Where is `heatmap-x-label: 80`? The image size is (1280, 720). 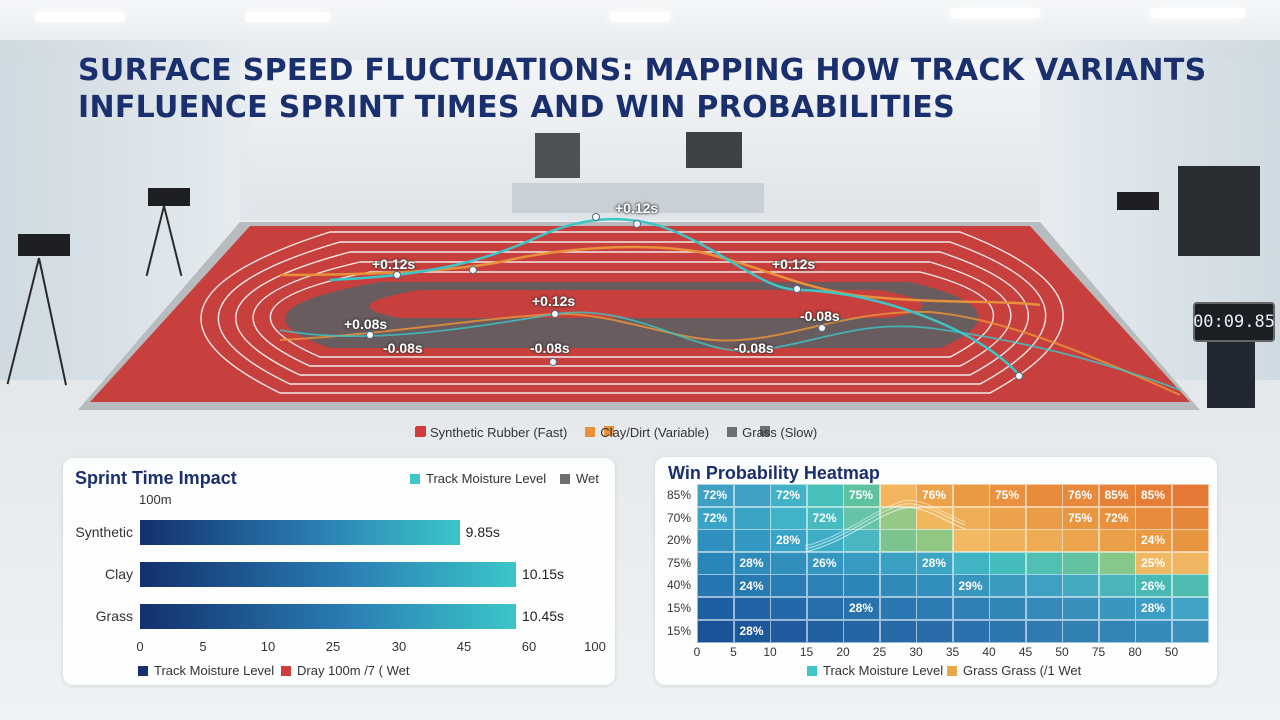
heatmap-x-label: 80 is located at coordinates (1135, 652).